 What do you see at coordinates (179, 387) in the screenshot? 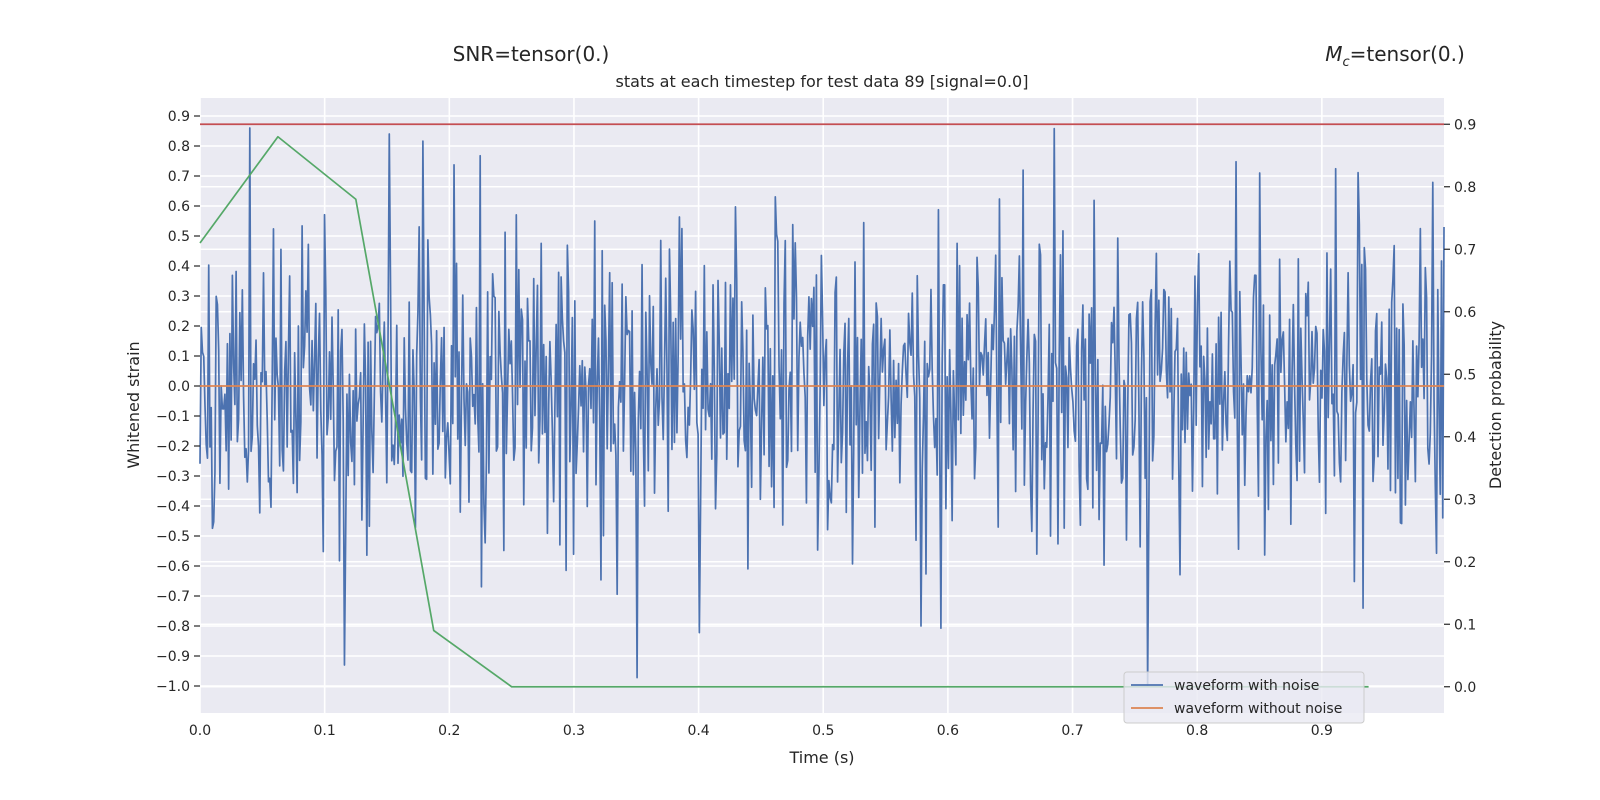
I see `y-tick-label-left: 0.0` at bounding box center [179, 387].